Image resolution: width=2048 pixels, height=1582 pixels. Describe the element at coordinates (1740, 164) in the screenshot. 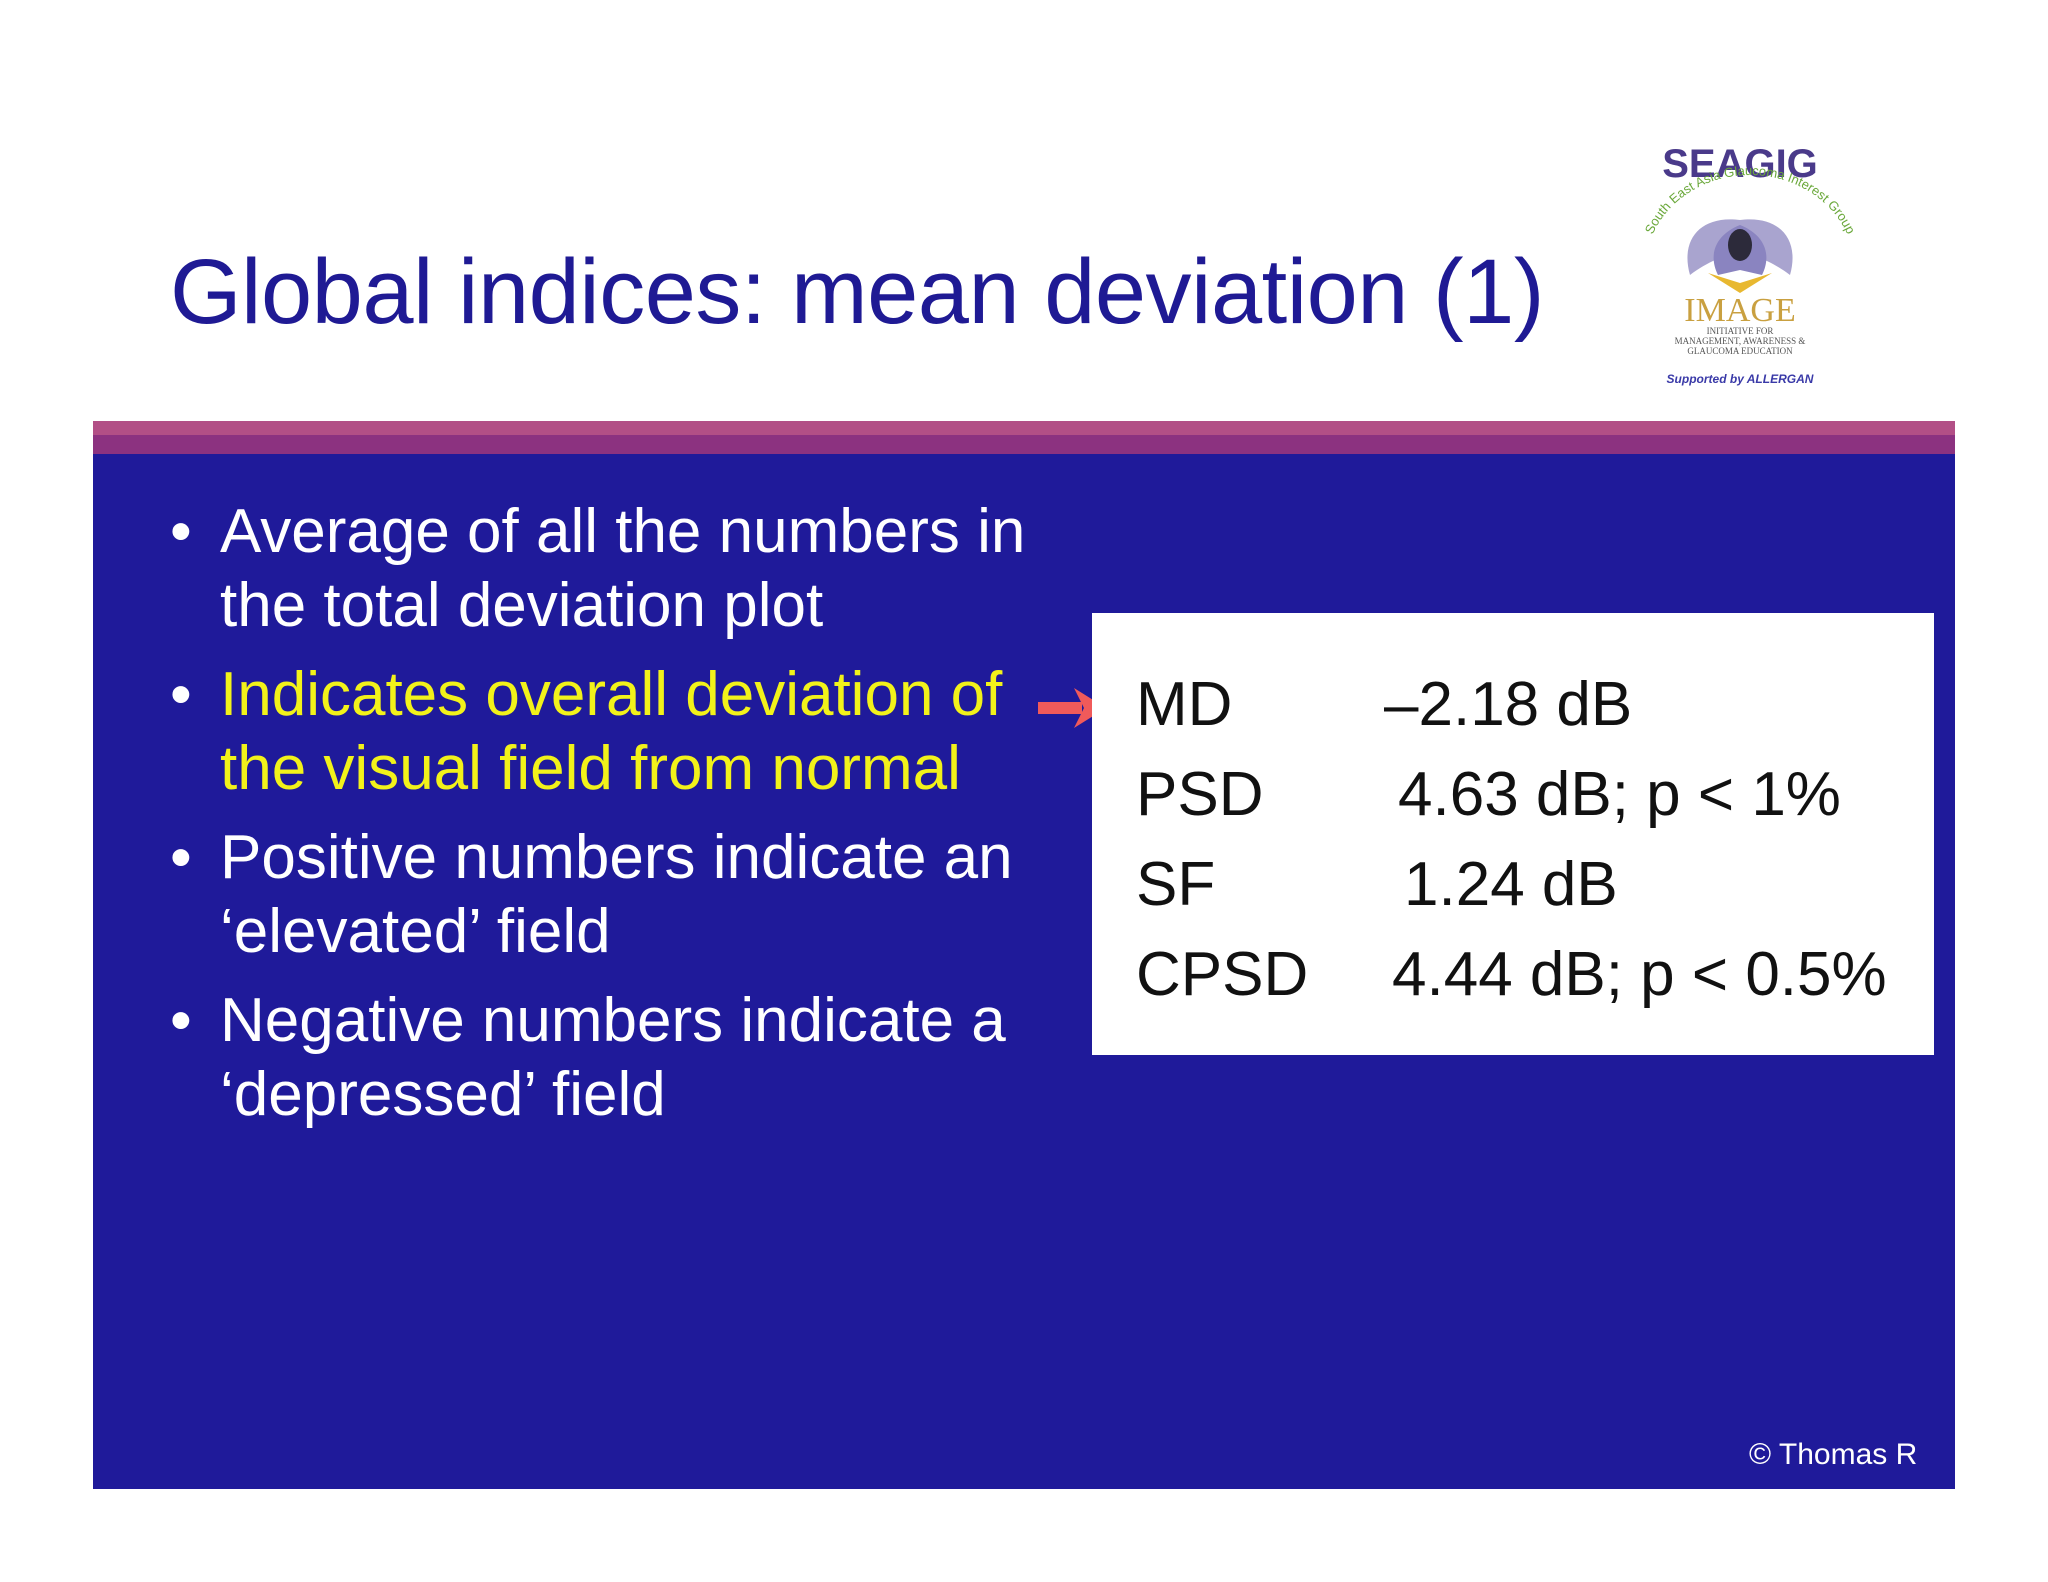

I see `logo-seagig-text: SEAGIG` at that location.